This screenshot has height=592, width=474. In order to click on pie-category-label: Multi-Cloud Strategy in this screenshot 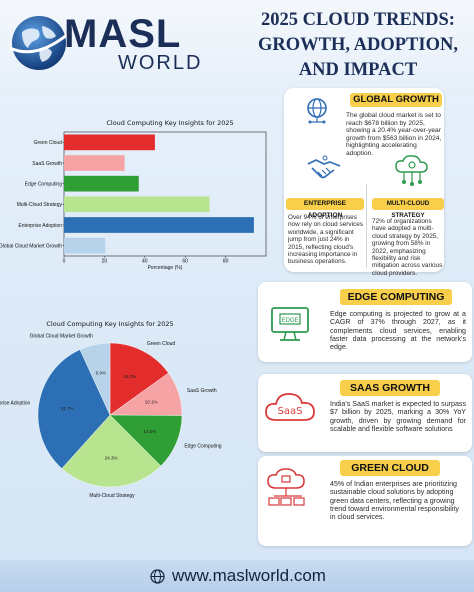, I will do `click(112, 496)`.